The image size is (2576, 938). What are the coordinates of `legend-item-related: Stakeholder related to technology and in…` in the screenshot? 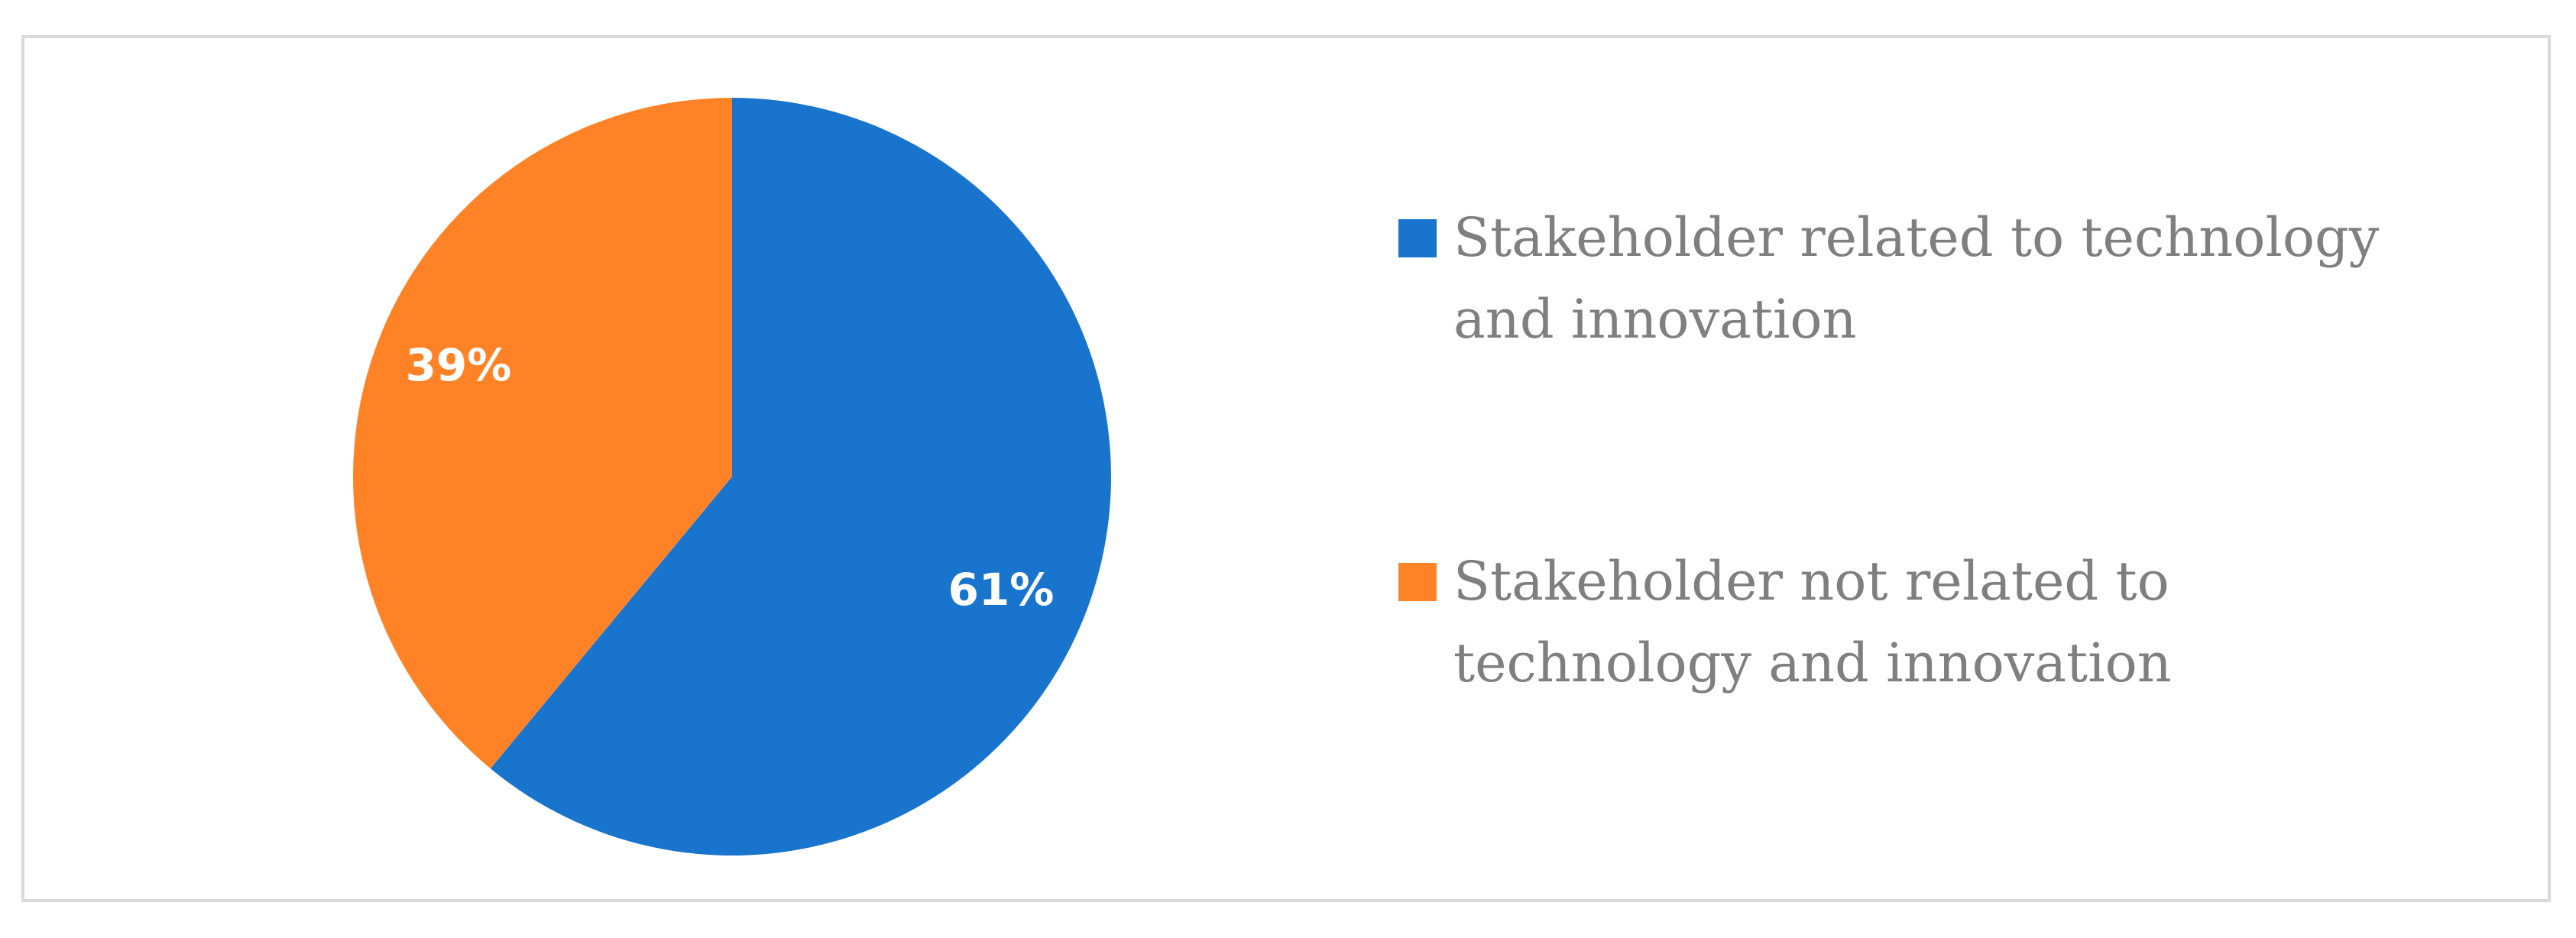 It's located at (1927, 279).